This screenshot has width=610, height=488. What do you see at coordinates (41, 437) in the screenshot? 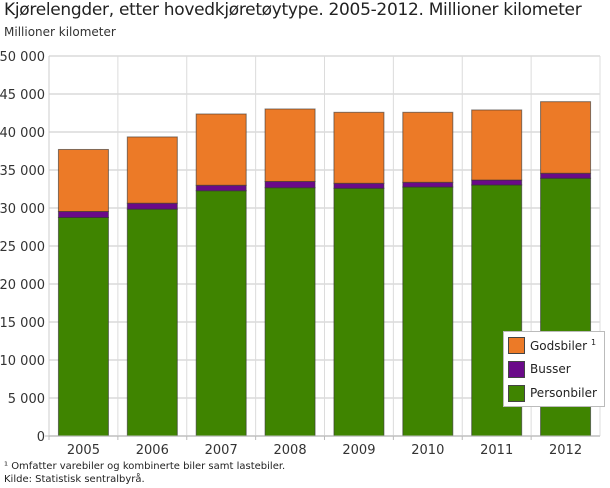
I see `y-tick-label: 0` at bounding box center [41, 437].